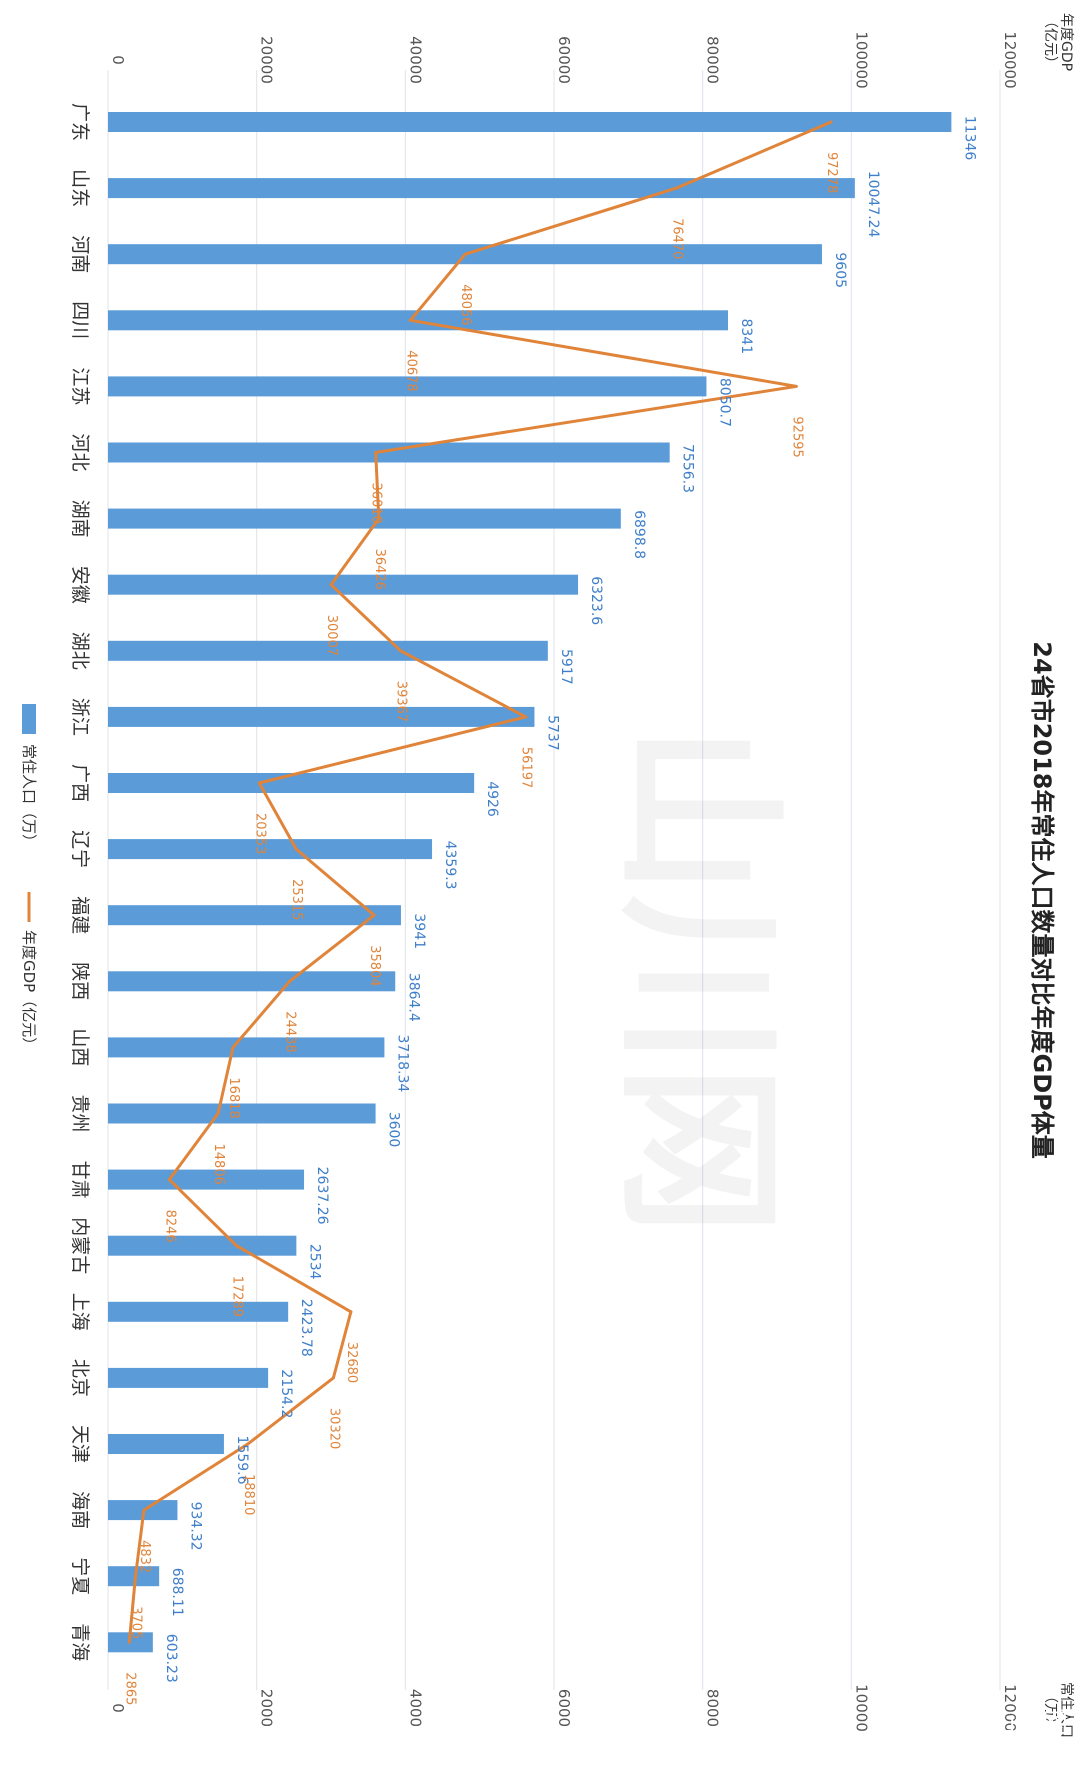  I want to click on category-label: 贵州, so click(80, 1113).